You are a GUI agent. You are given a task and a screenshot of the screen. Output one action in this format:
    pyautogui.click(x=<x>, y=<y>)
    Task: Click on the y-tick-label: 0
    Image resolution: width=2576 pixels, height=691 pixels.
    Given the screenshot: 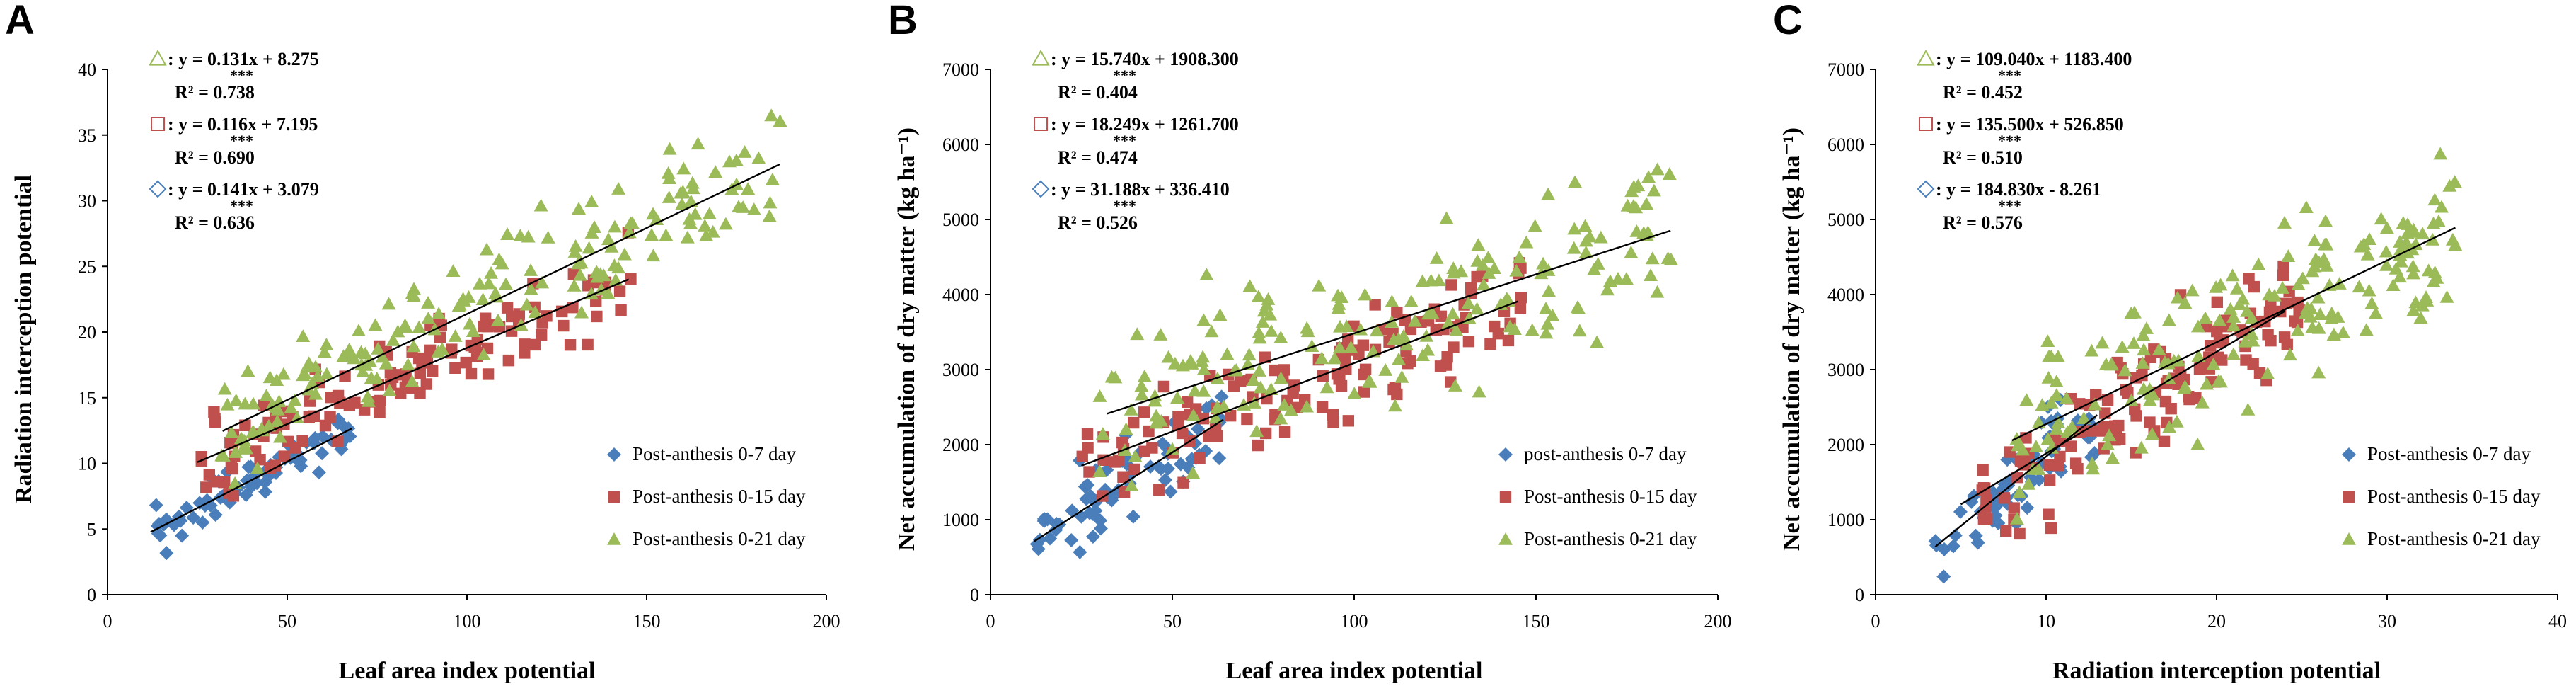 What is the action you would take?
    pyautogui.click(x=91, y=595)
    